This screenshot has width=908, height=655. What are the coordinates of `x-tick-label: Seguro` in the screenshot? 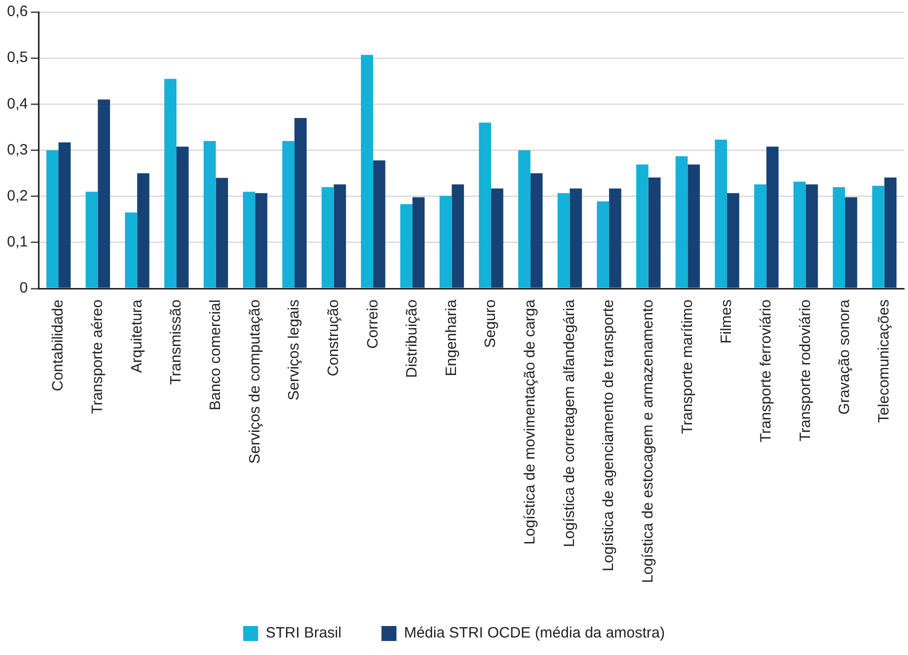 It's located at (491, 324).